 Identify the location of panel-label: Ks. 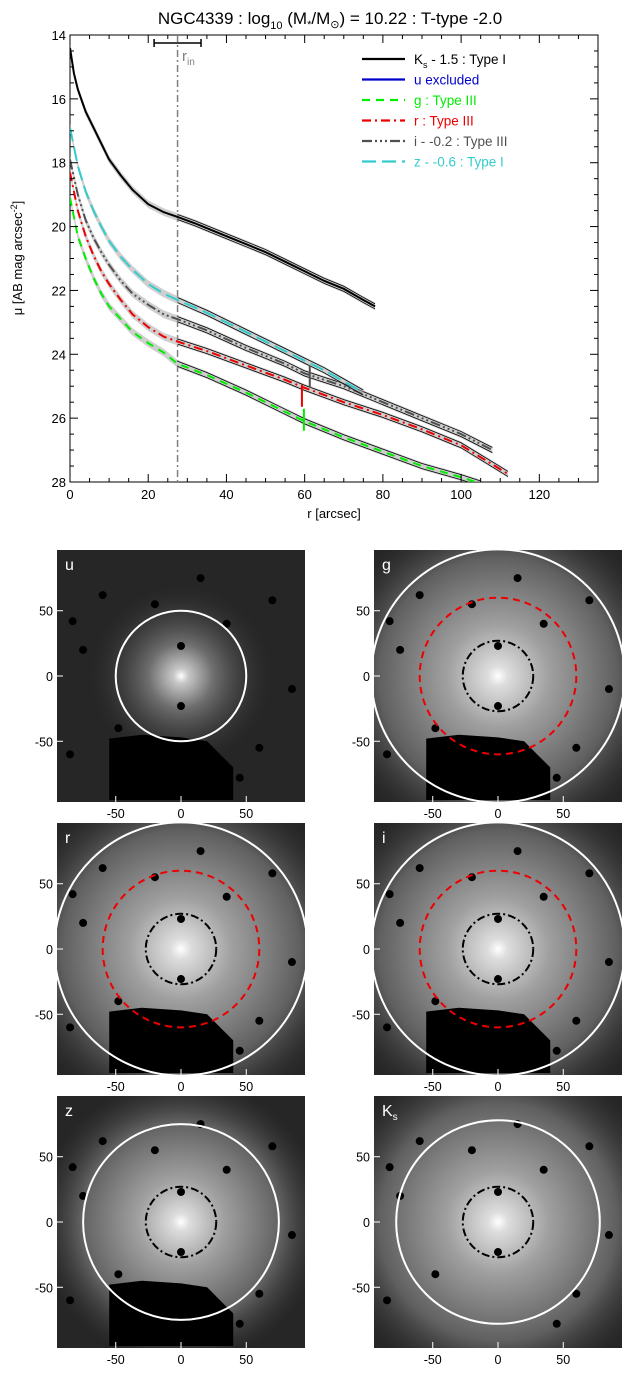
(390, 1113).